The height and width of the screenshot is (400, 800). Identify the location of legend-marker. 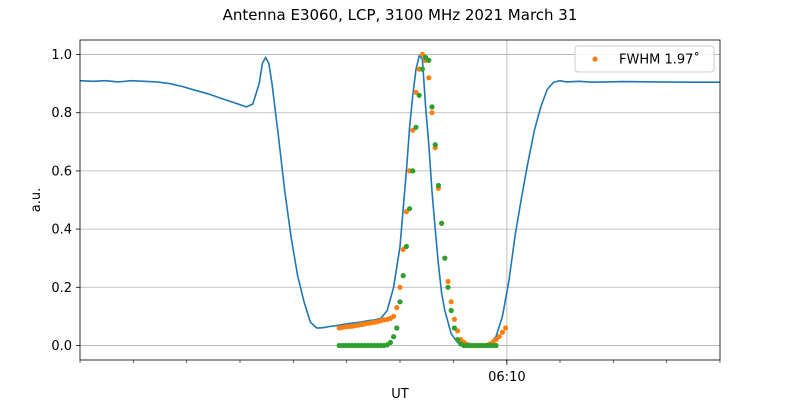
(595, 59).